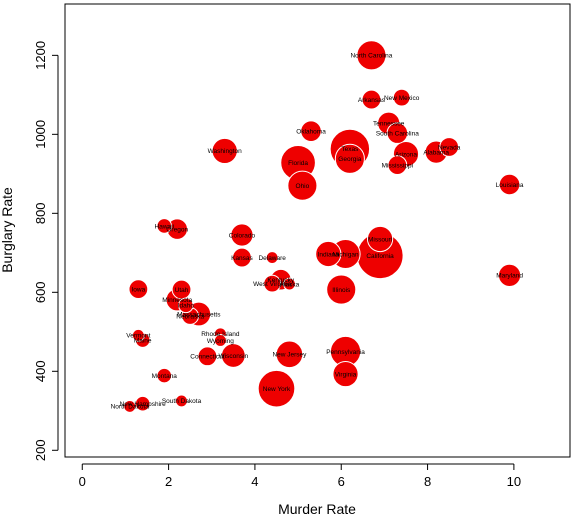  I want to click on bubble-label: Delaware, so click(272, 258).